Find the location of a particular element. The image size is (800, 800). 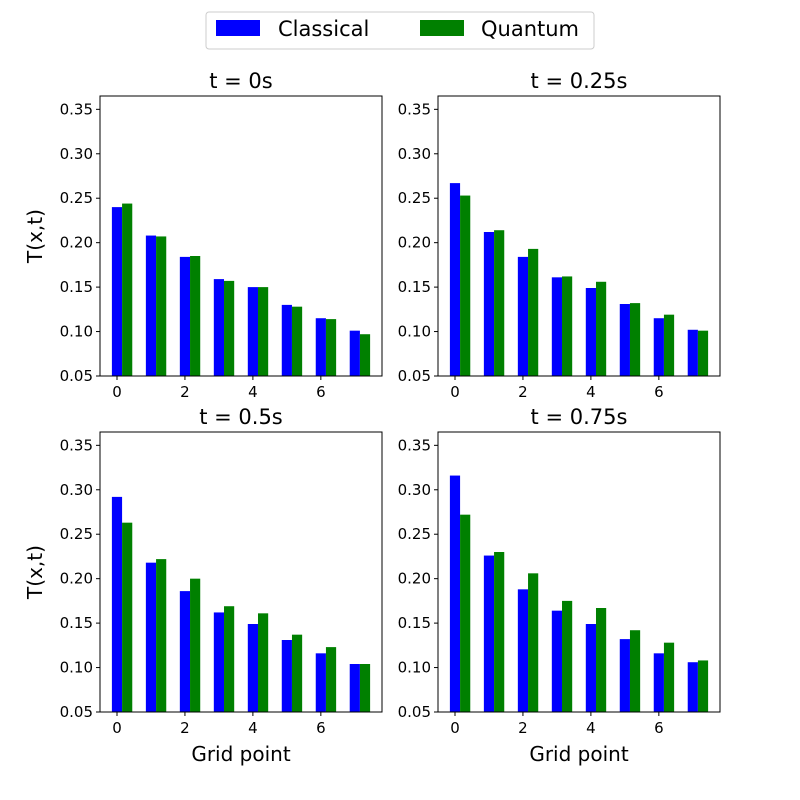

legend-label-classical: Classical is located at coordinates (323, 29).